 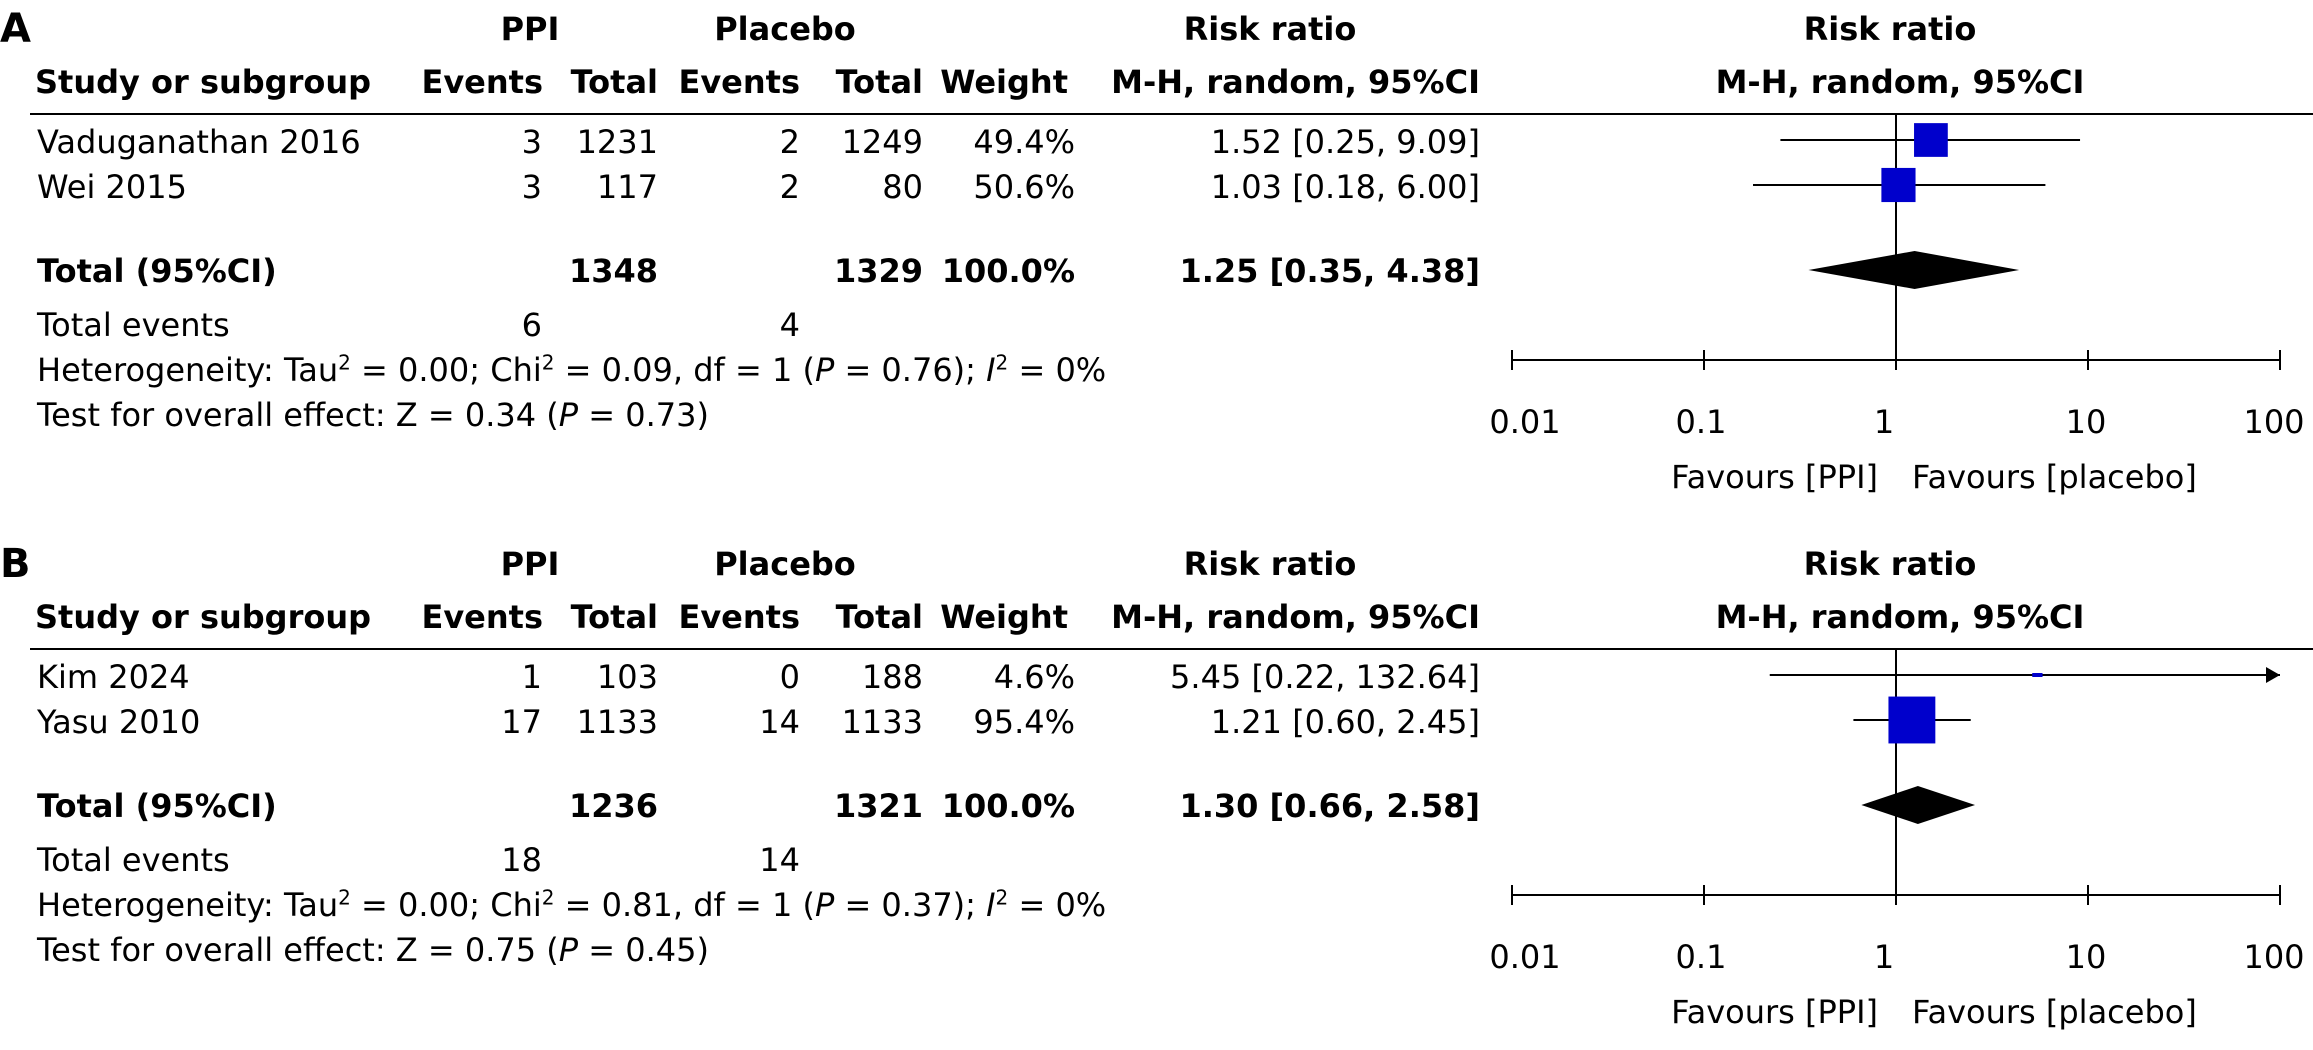 What do you see at coordinates (1345, 187) in the screenshot?
I see `study-ci-text: 1.03 [0.18, 6.00]` at bounding box center [1345, 187].